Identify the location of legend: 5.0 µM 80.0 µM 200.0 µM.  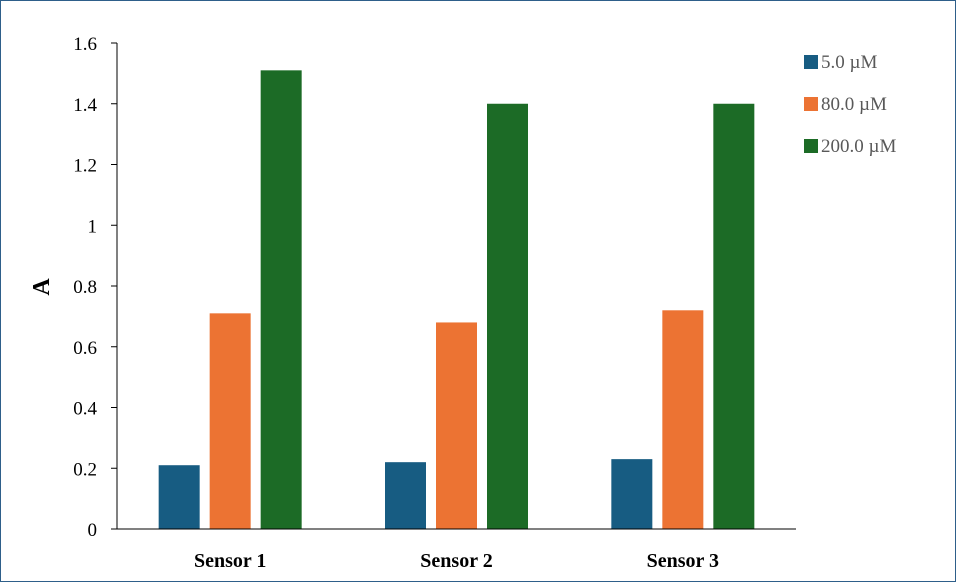
(850, 104).